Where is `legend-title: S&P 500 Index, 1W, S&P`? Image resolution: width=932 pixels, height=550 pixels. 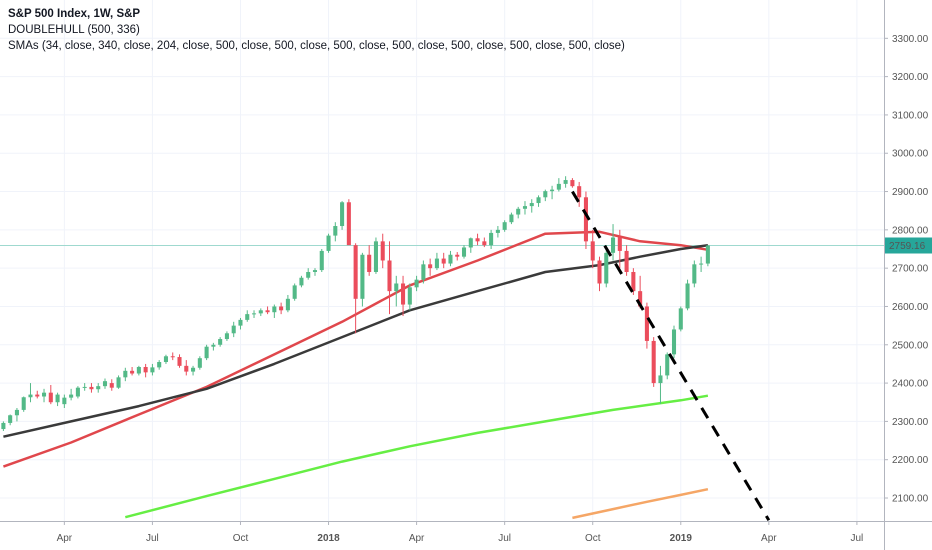
legend-title: S&P 500 Index, 1W, S&P is located at coordinates (74, 14).